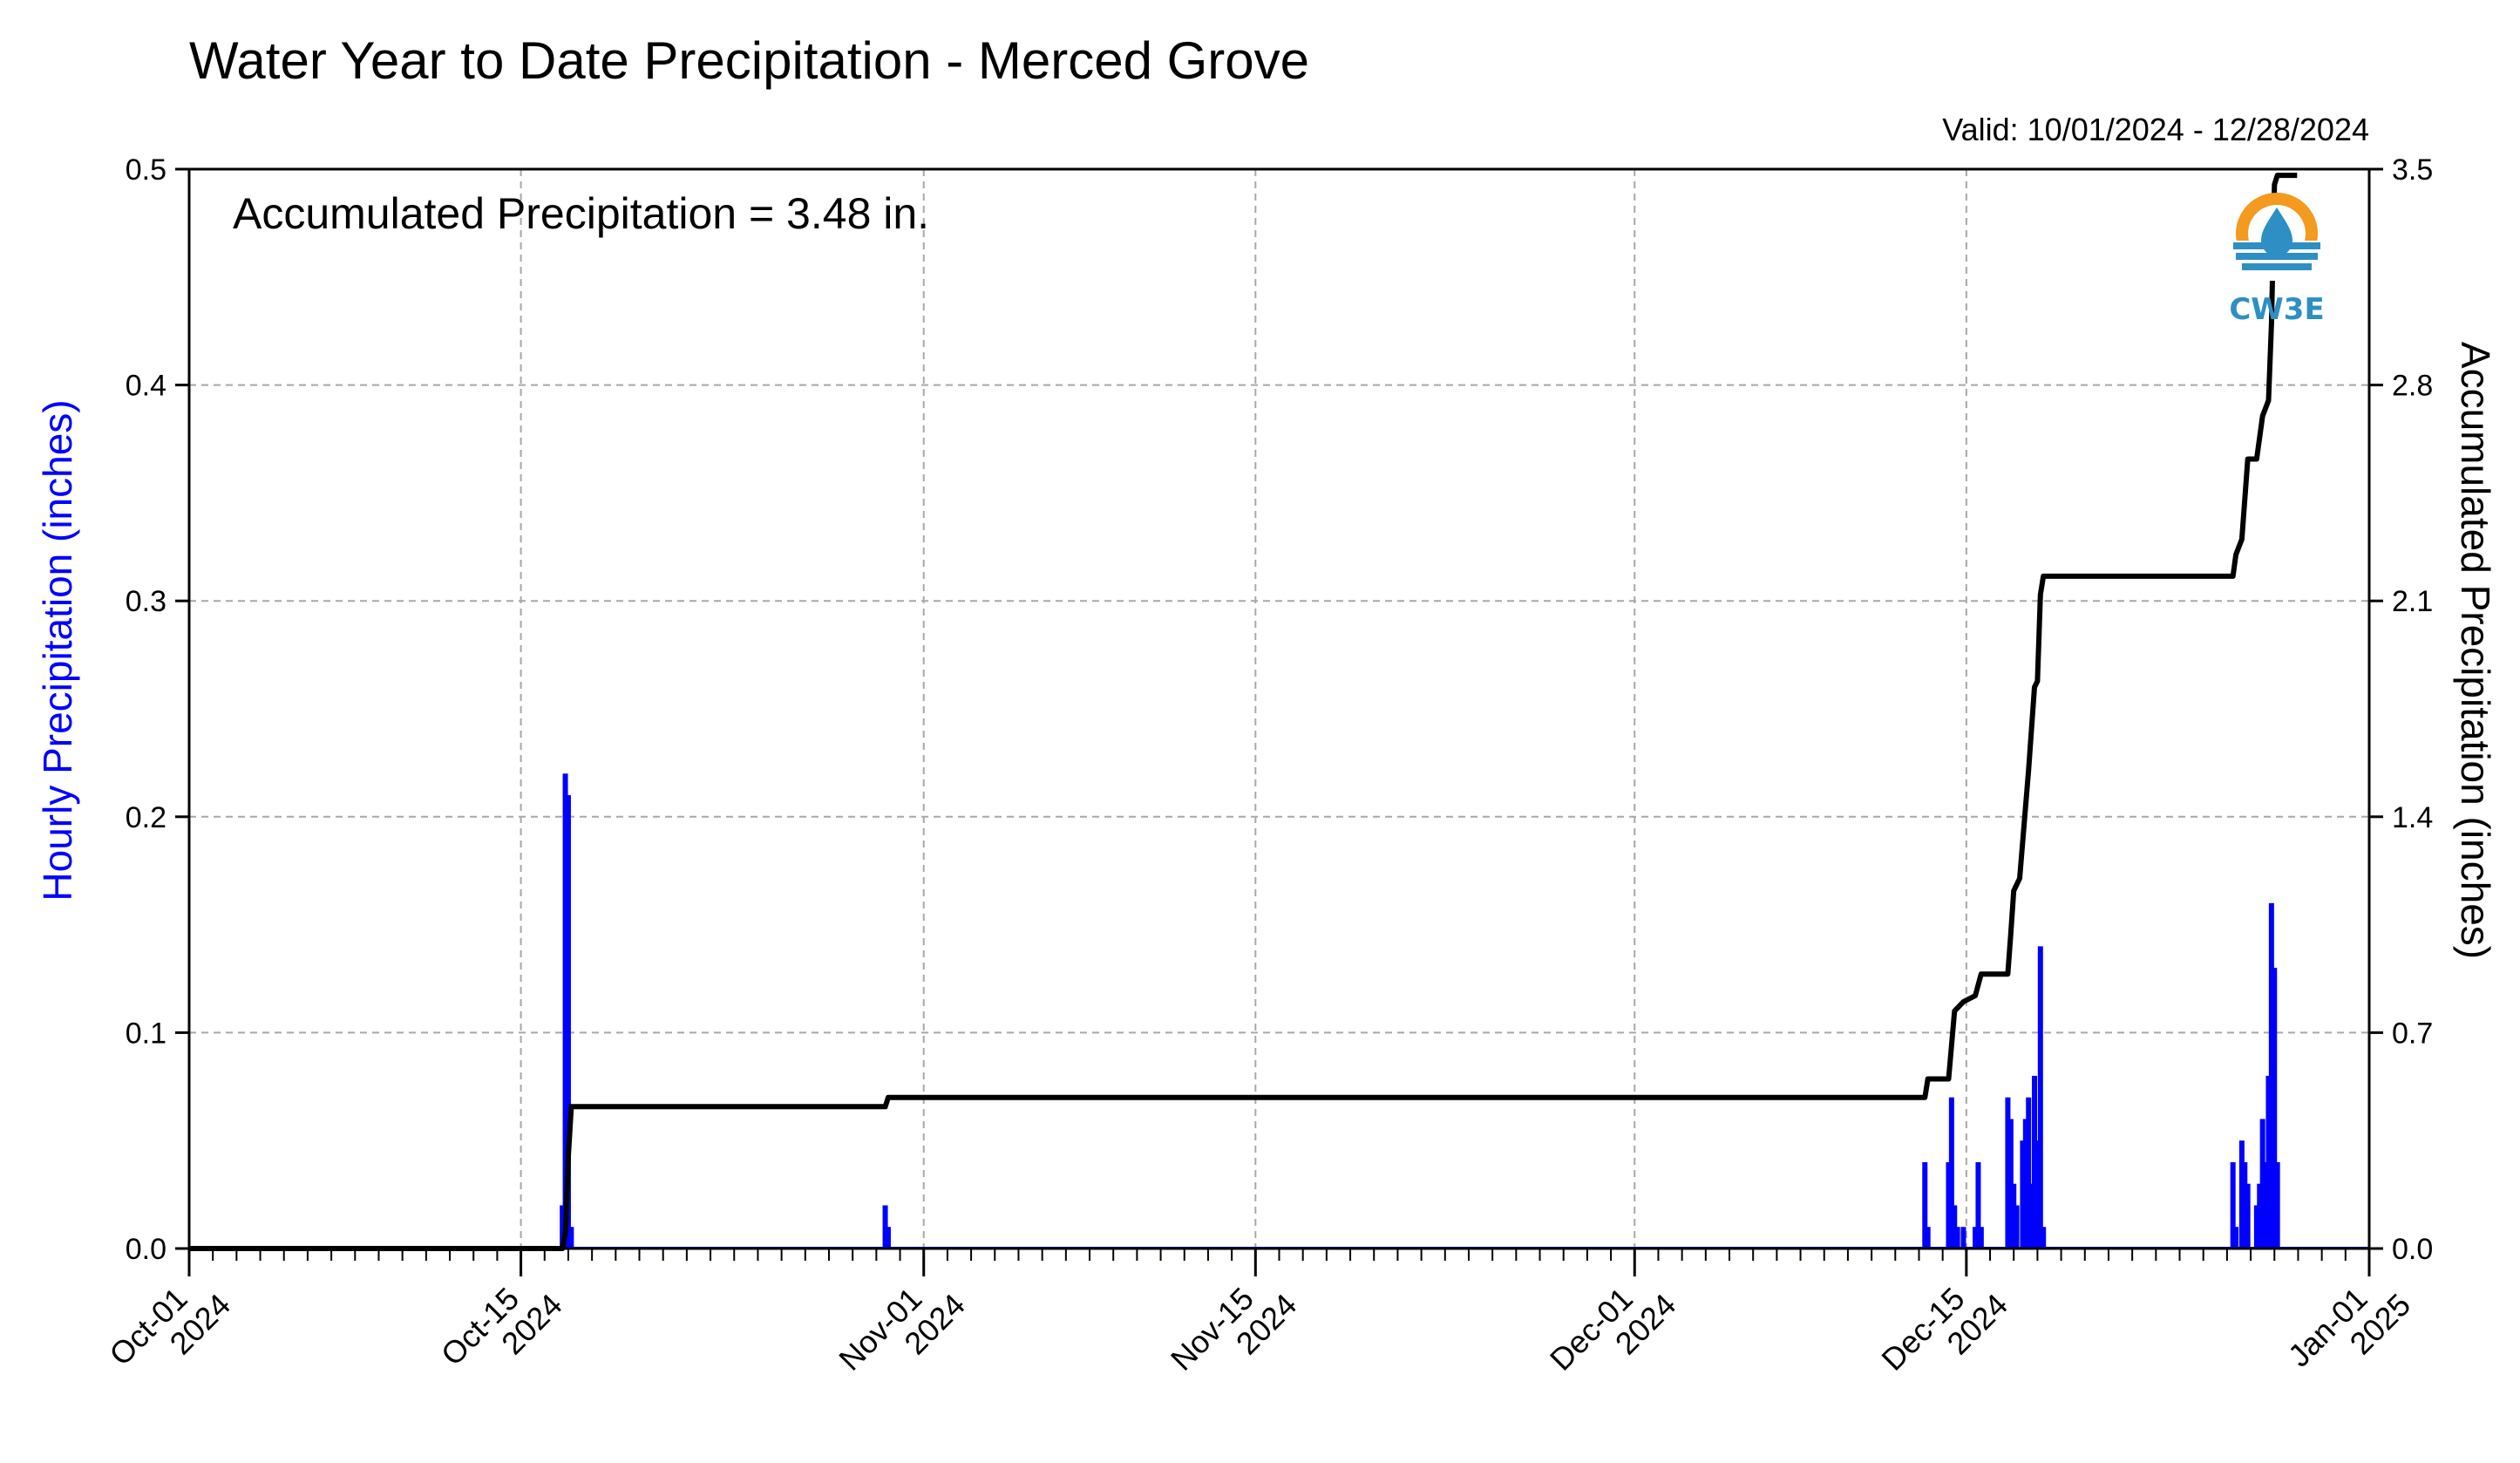 The image size is (2520, 1463). I want to click on left-tick-label: 0.0, so click(146, 1249).